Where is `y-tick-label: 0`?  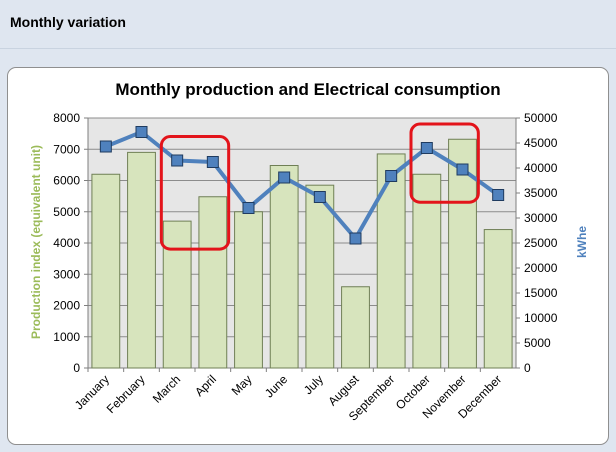 y-tick-label: 0 is located at coordinates (76, 368).